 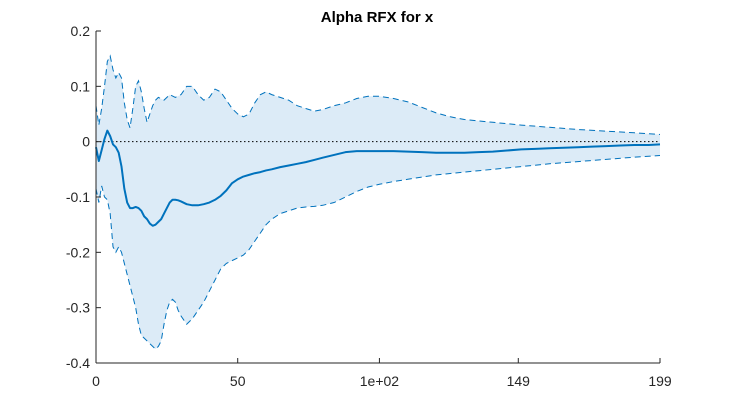 What do you see at coordinates (78, 308) in the screenshot?
I see `y-tick-label: -0.3` at bounding box center [78, 308].